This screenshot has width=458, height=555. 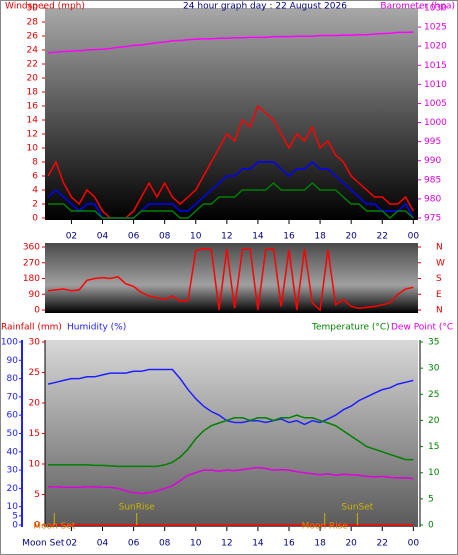 I want to click on y-tick-label: 6, so click(x=35, y=177).